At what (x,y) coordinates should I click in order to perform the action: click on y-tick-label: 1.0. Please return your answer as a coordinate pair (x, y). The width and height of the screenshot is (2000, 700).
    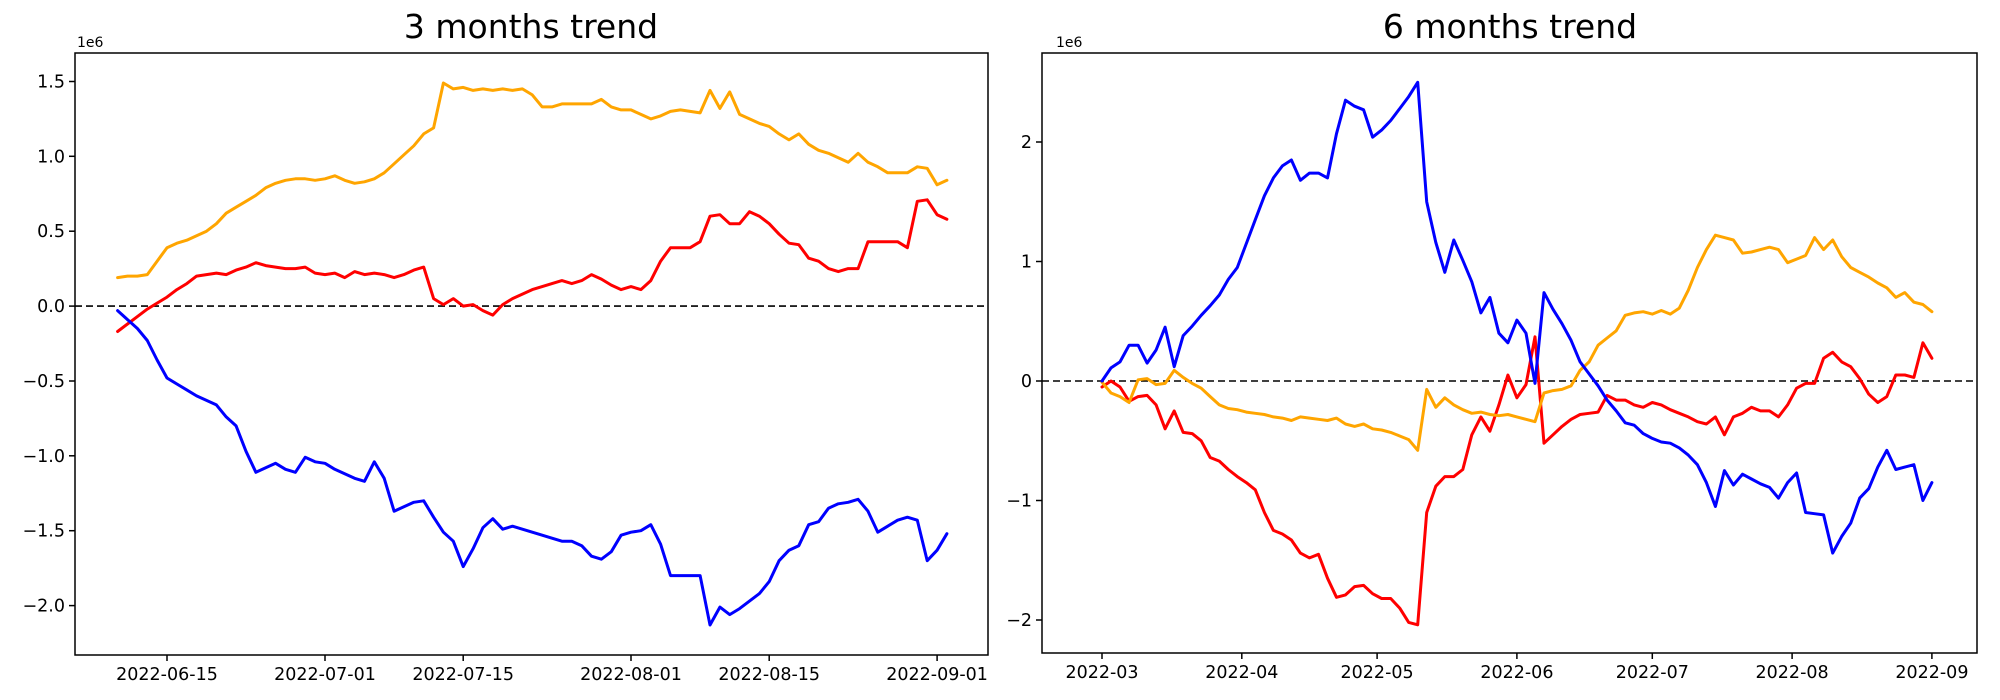
    Looking at the image, I should click on (51, 157).